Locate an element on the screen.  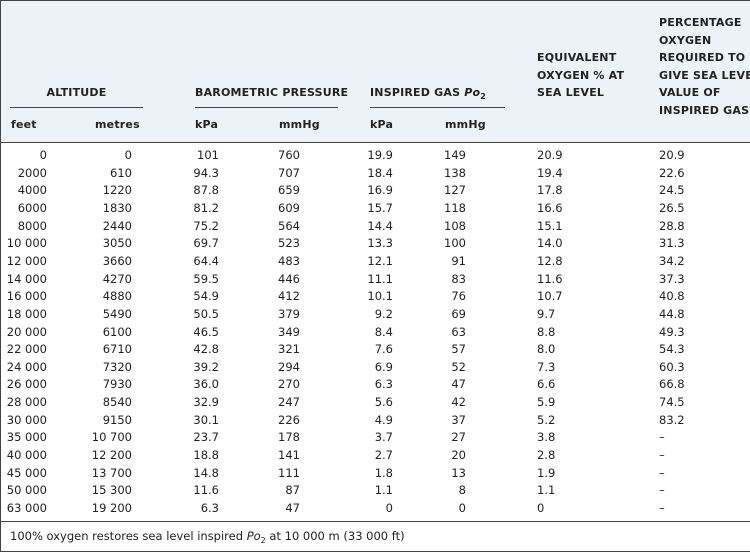
group-label: INSPIRED GAS is located at coordinates (417, 92).